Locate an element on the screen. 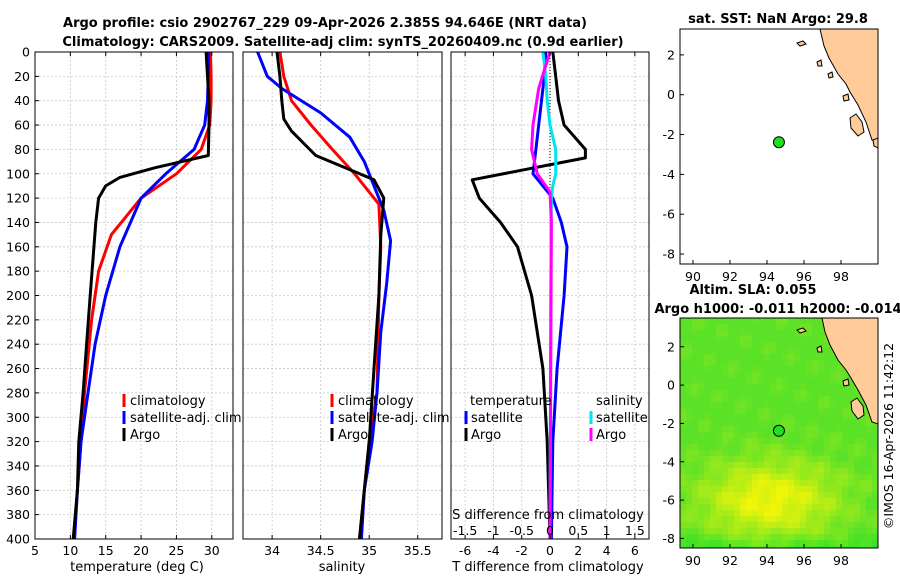 The width and height of the screenshot is (900, 580). legend-temperature-header: temperature is located at coordinates (511, 401).